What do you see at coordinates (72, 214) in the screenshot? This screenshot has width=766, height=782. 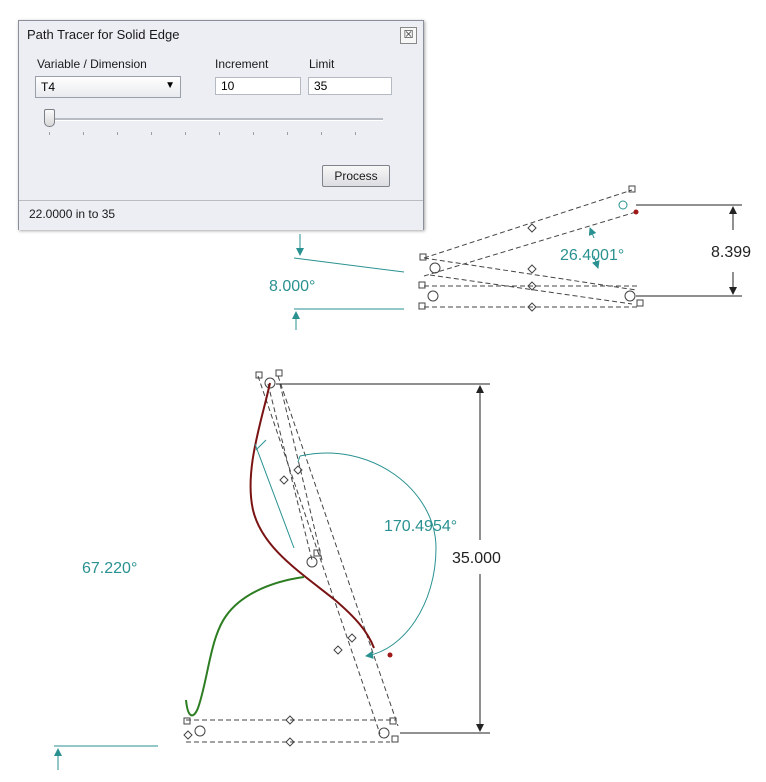 I see `status-text: 22.0000 in to 35` at bounding box center [72, 214].